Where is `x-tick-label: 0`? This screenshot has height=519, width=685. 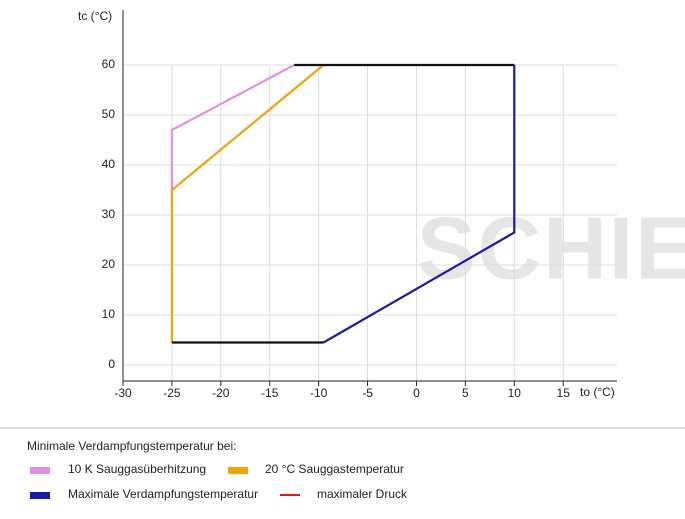 x-tick-label: 0 is located at coordinates (416, 393).